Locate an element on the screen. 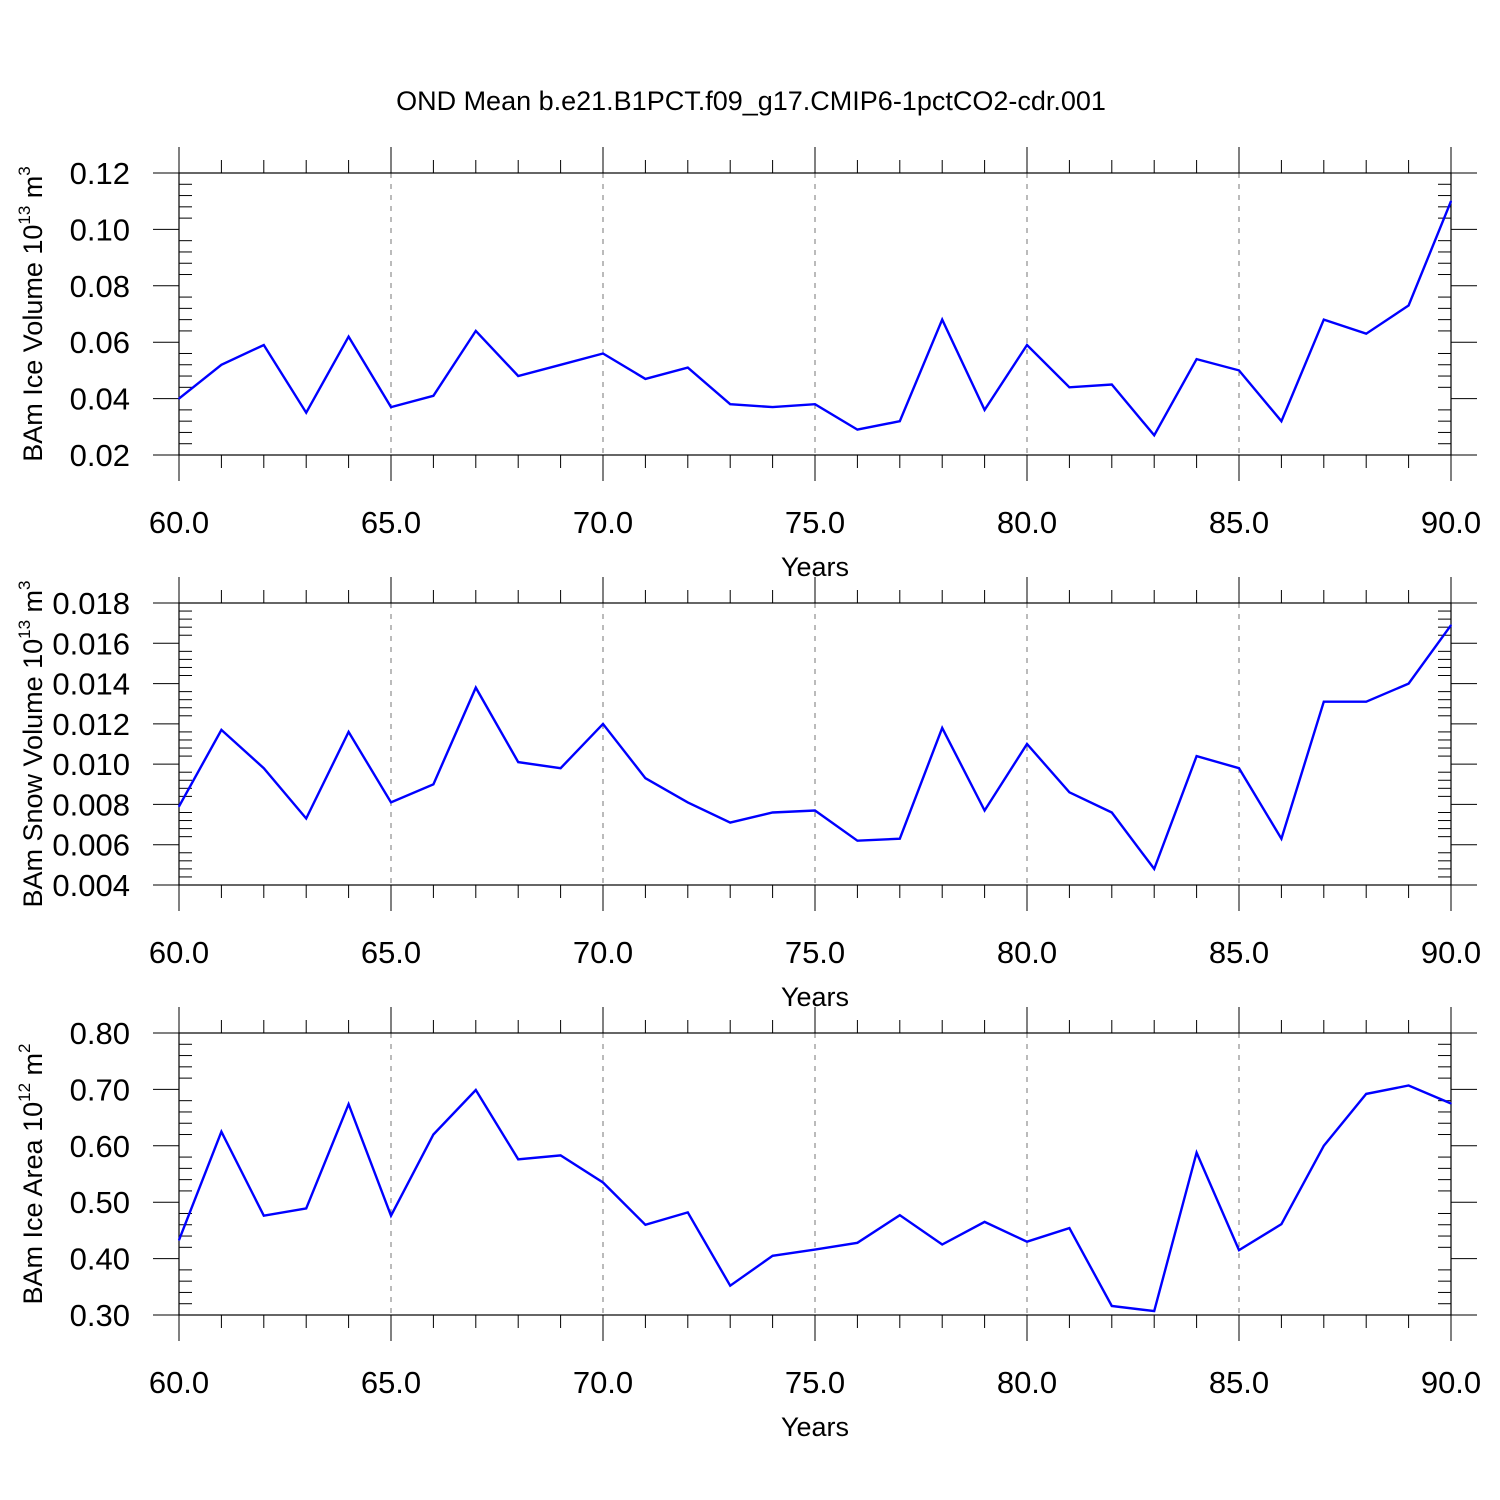 This screenshot has width=1500, height=1500. y-tick-label: 0.70 is located at coordinates (100, 1089).